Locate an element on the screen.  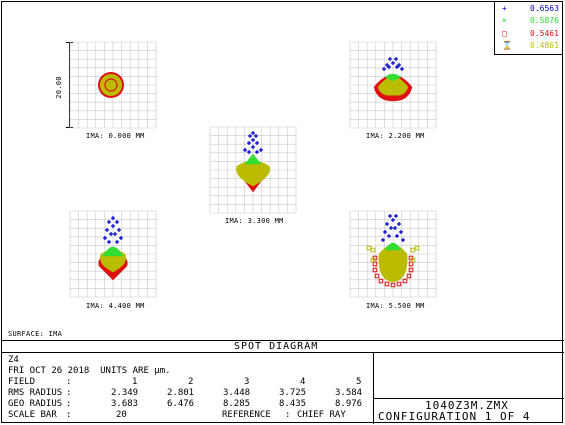
rms-row-value-1: 2.349 is located at coordinates (125, 393).